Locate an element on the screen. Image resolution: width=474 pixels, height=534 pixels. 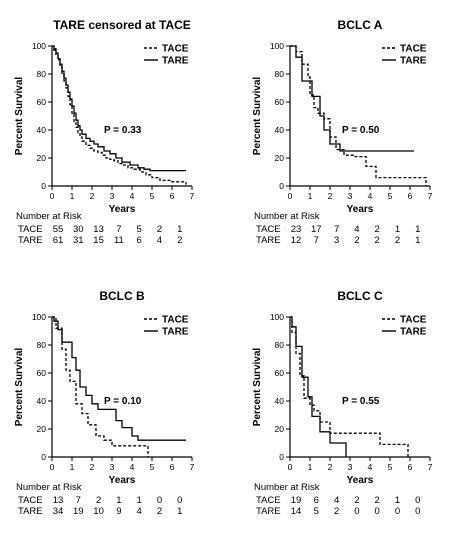
risk-value: 17 is located at coordinates (316, 229).